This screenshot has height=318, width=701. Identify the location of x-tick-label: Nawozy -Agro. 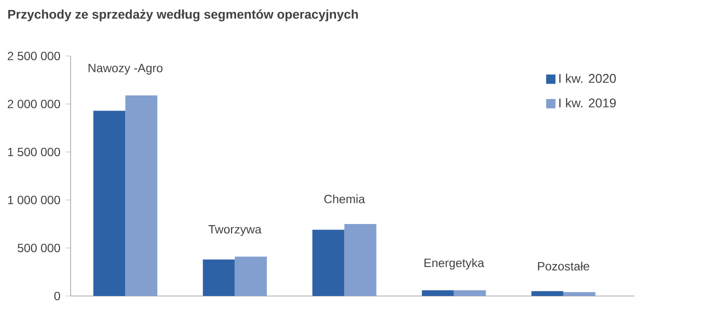
(125, 69).